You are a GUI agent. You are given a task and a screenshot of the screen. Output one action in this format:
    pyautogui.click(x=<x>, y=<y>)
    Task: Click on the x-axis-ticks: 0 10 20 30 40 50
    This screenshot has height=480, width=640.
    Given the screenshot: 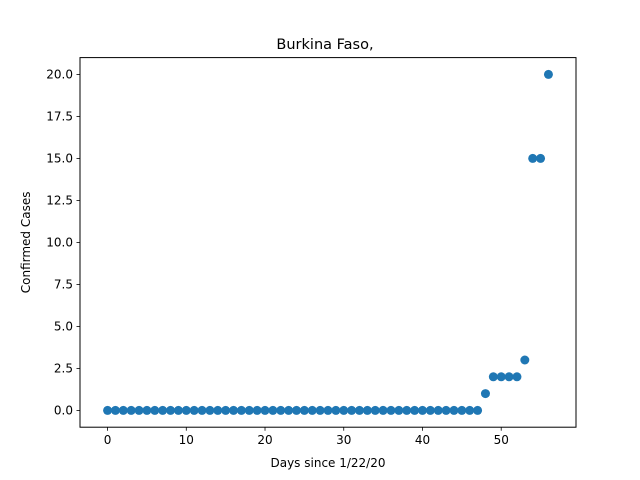 What is the action you would take?
    pyautogui.click(x=306, y=437)
    